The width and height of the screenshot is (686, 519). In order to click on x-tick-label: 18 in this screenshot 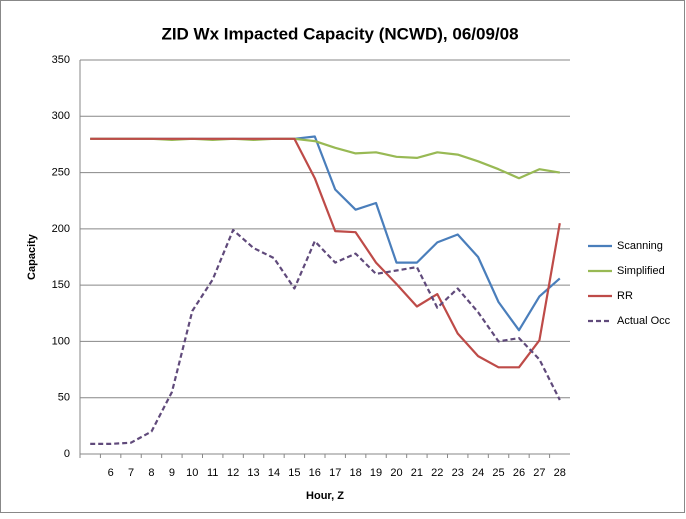, I will do `click(356, 473)`.